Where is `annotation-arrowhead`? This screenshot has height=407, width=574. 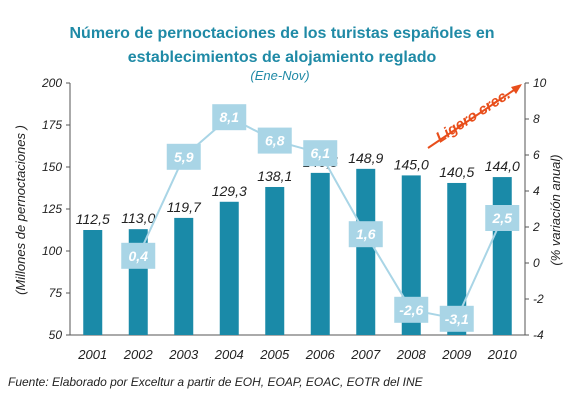 annotation-arrowhead is located at coordinates (516, 89).